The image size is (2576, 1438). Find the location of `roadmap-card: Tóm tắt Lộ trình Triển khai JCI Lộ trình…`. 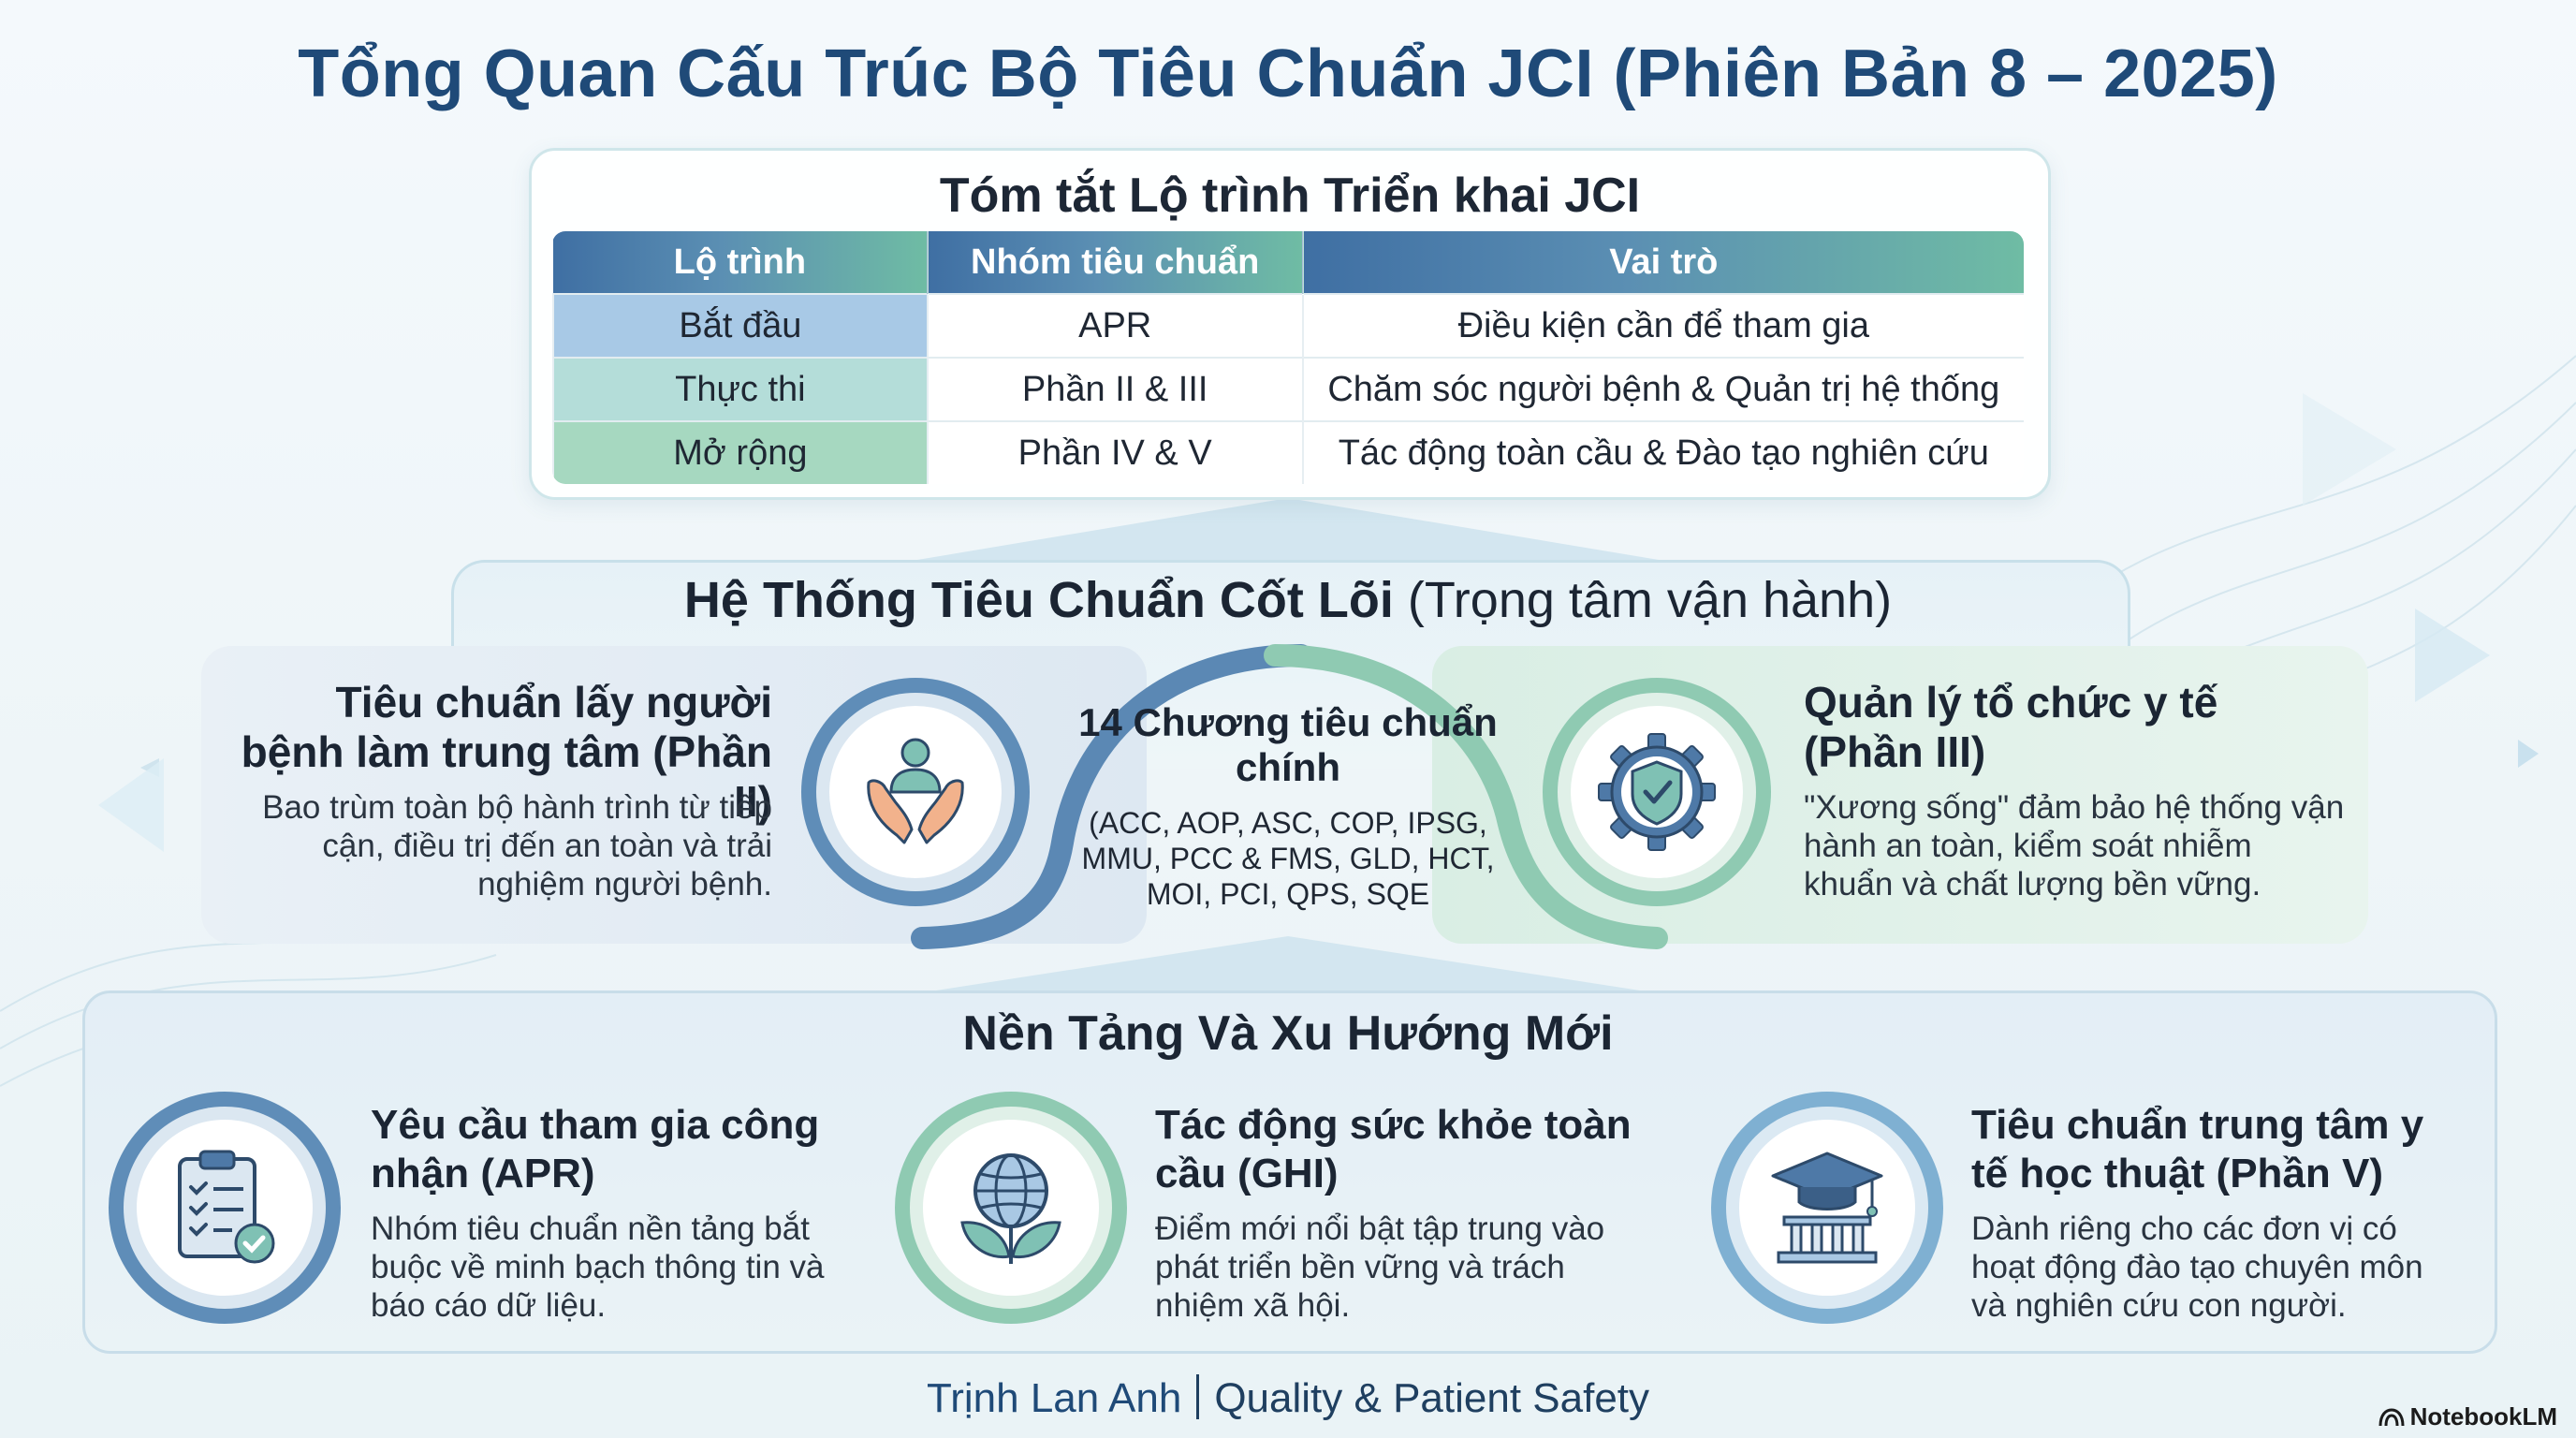

roadmap-card: Tóm tắt Lộ trình Triển khai JCI Lộ trình… is located at coordinates (1290, 324).